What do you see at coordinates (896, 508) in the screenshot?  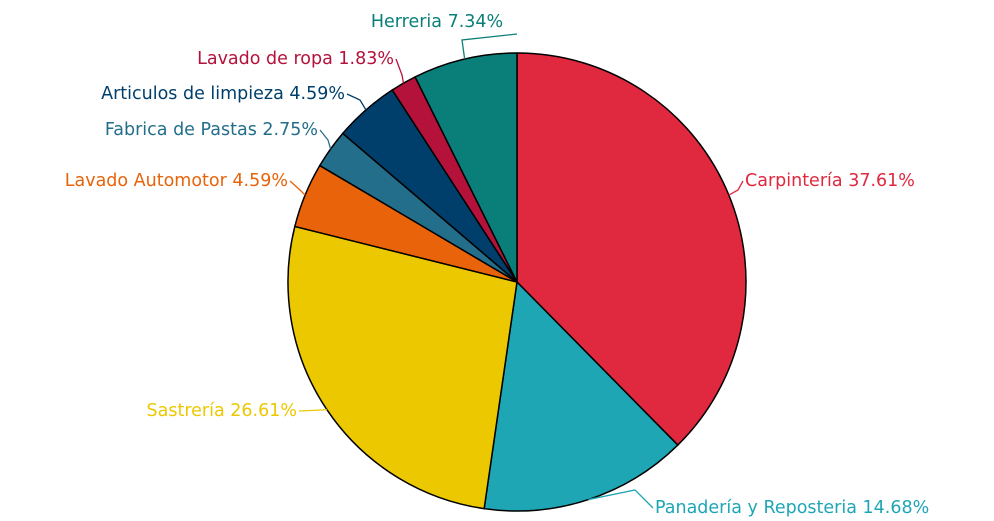 I see `slice-value: 14.68%` at bounding box center [896, 508].